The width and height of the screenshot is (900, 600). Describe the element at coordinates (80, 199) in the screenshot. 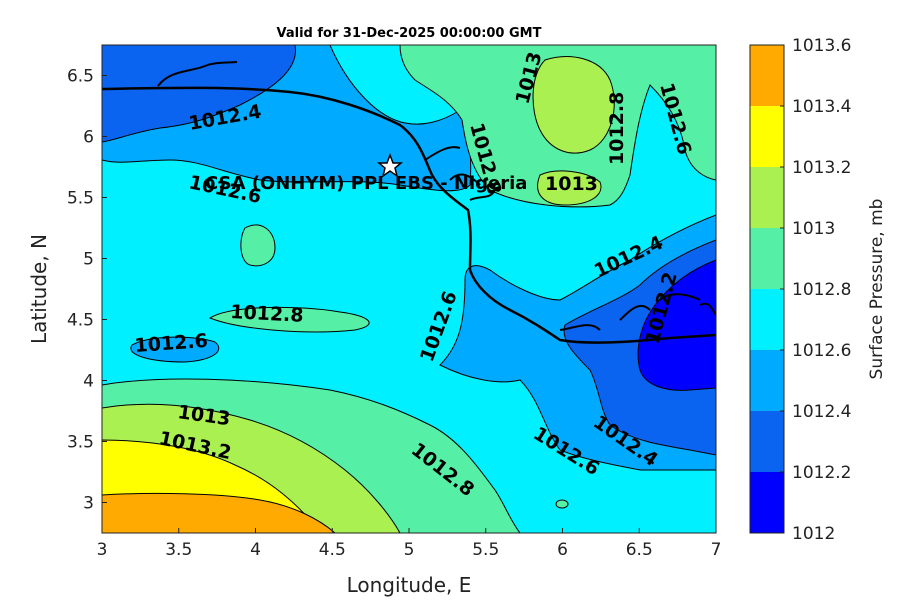

I see `y-tick-label: 5.5` at that location.